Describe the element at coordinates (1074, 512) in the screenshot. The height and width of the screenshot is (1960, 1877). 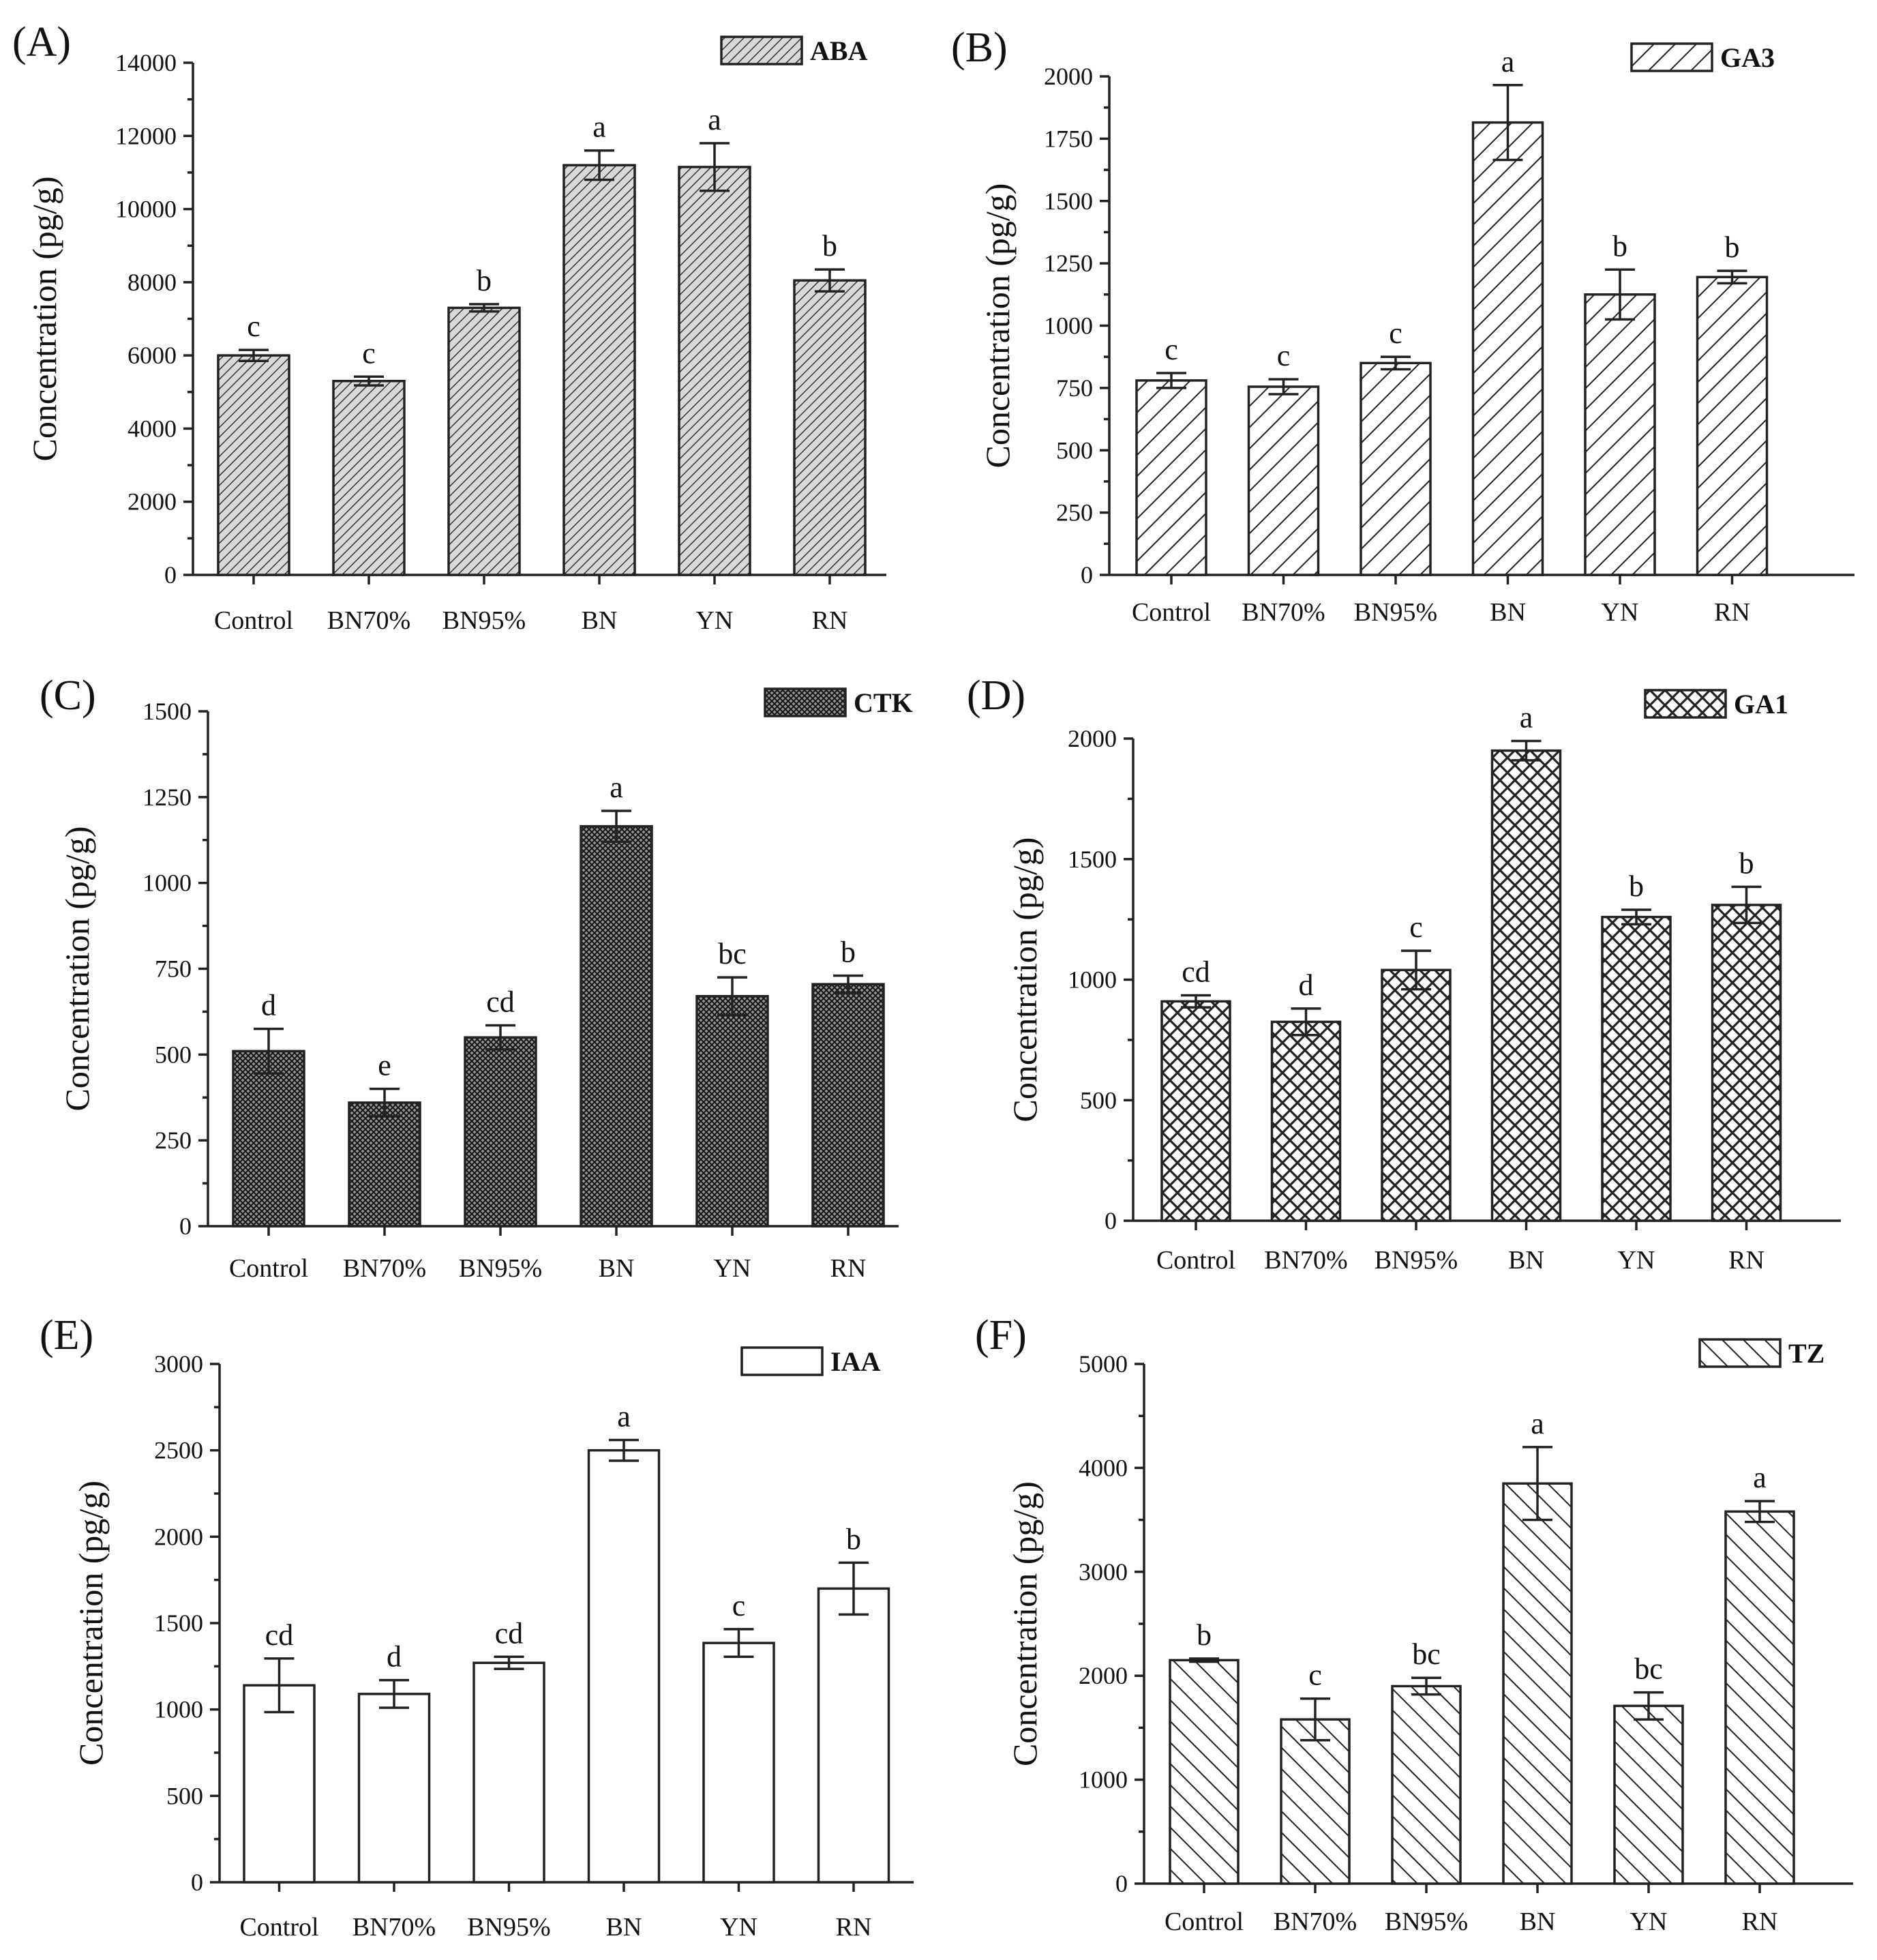
I see `y-tick-label: 250` at that location.